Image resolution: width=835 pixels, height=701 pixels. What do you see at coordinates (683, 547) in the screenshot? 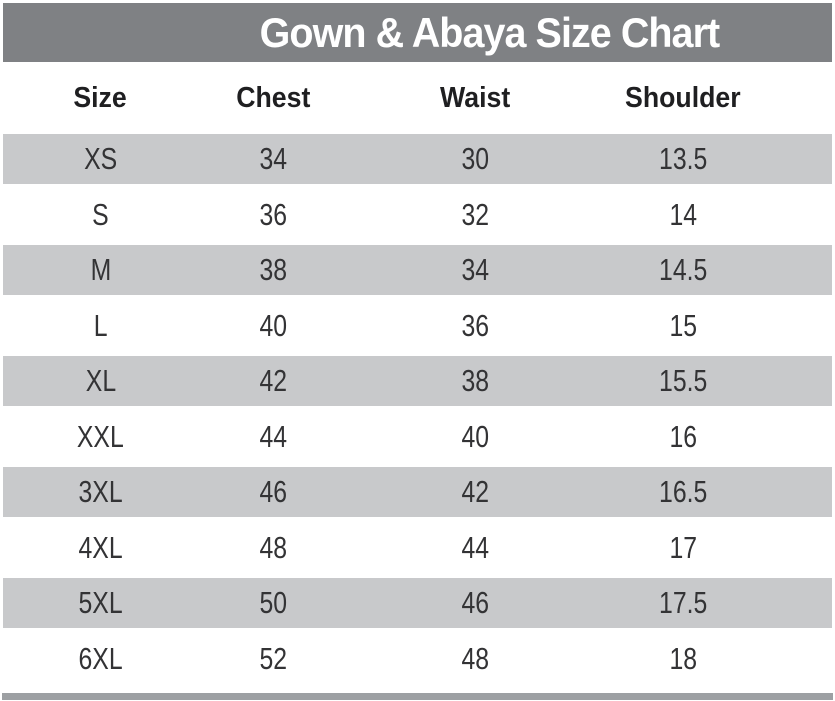
I see `cell-shoulder: 17` at bounding box center [683, 547].